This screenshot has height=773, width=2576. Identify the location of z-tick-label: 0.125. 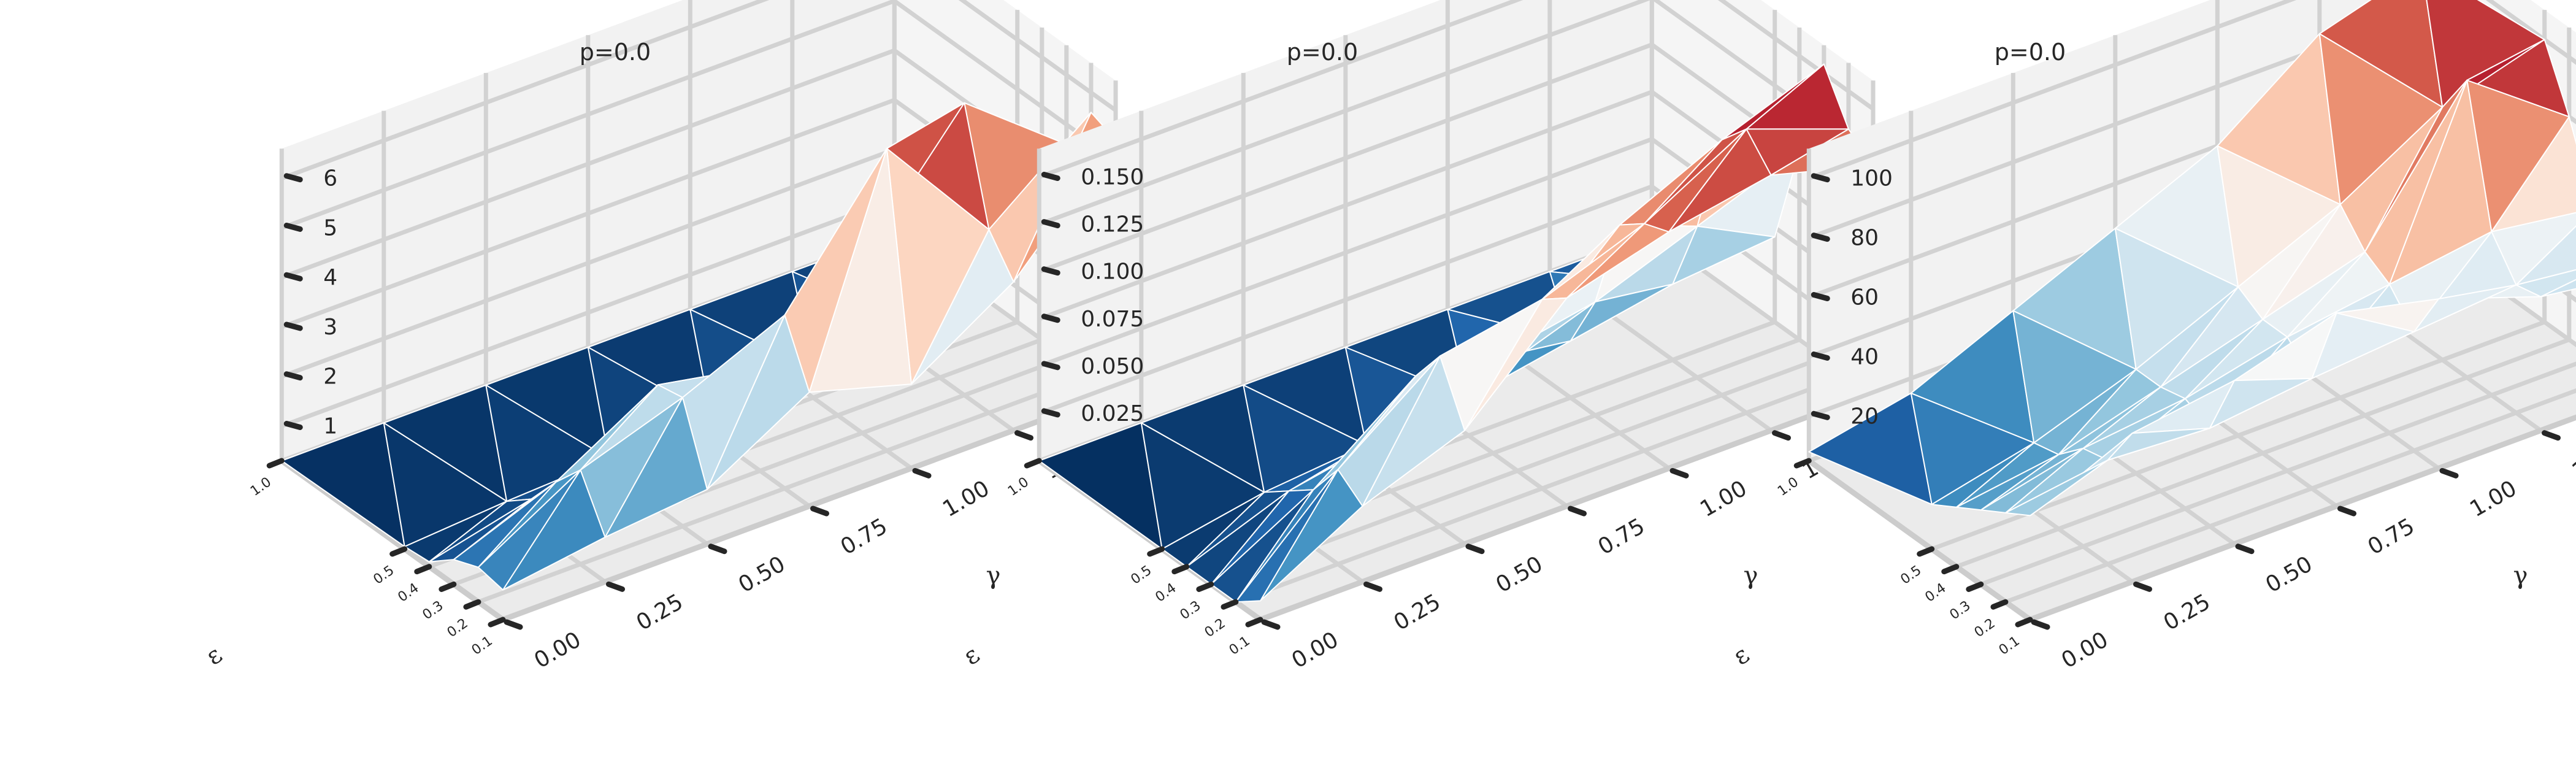
(1112, 225).